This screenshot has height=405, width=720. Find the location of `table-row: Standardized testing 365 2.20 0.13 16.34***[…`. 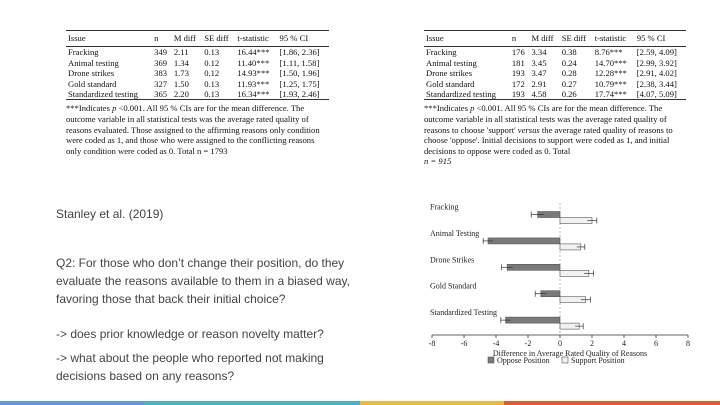

table-row: Standardized testing 365 2.20 0.13 16.34***[… is located at coordinates (197, 95).